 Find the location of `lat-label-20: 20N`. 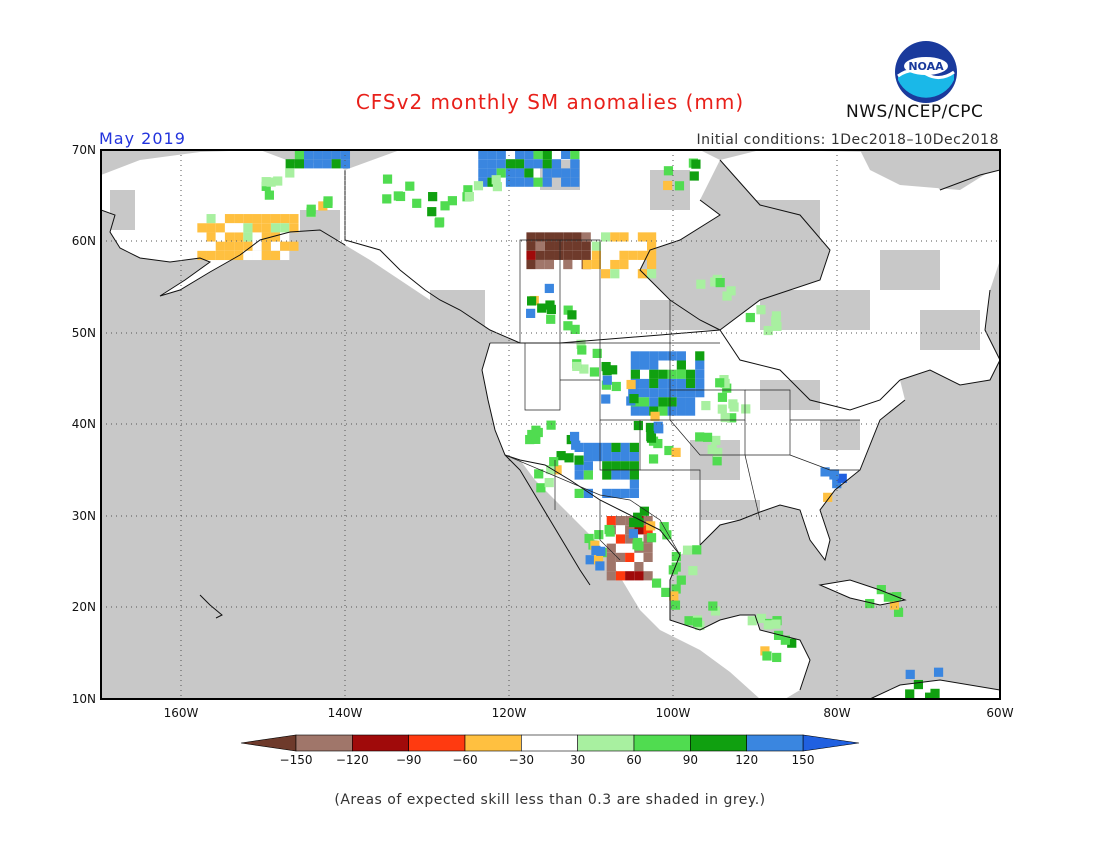

lat-label-20: 20N is located at coordinates (84, 607).